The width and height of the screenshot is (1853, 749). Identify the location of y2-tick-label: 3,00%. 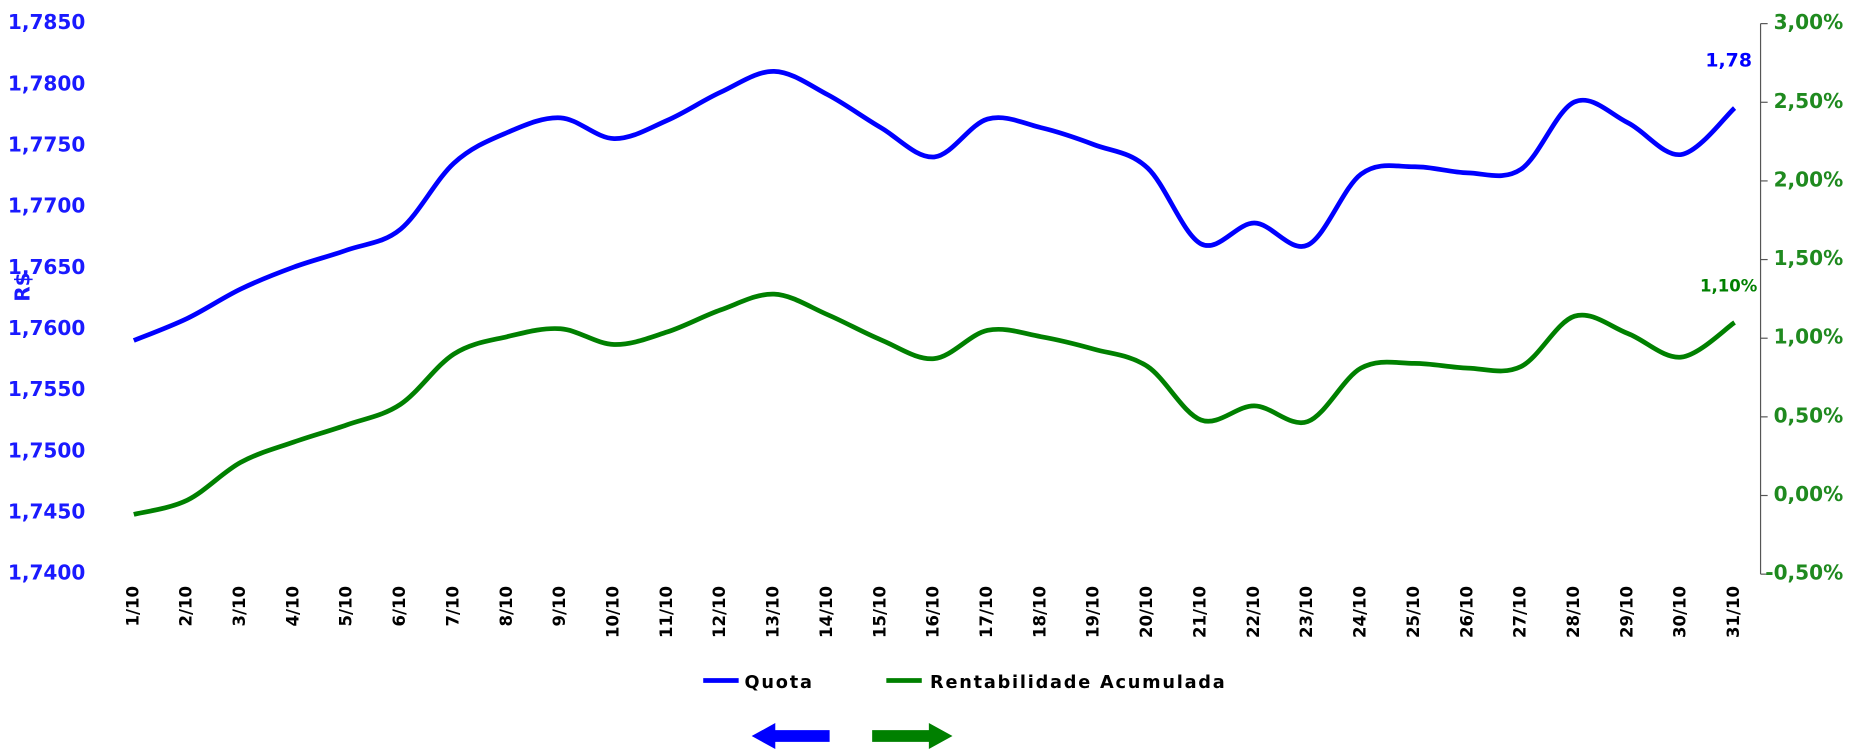
(1809, 22).